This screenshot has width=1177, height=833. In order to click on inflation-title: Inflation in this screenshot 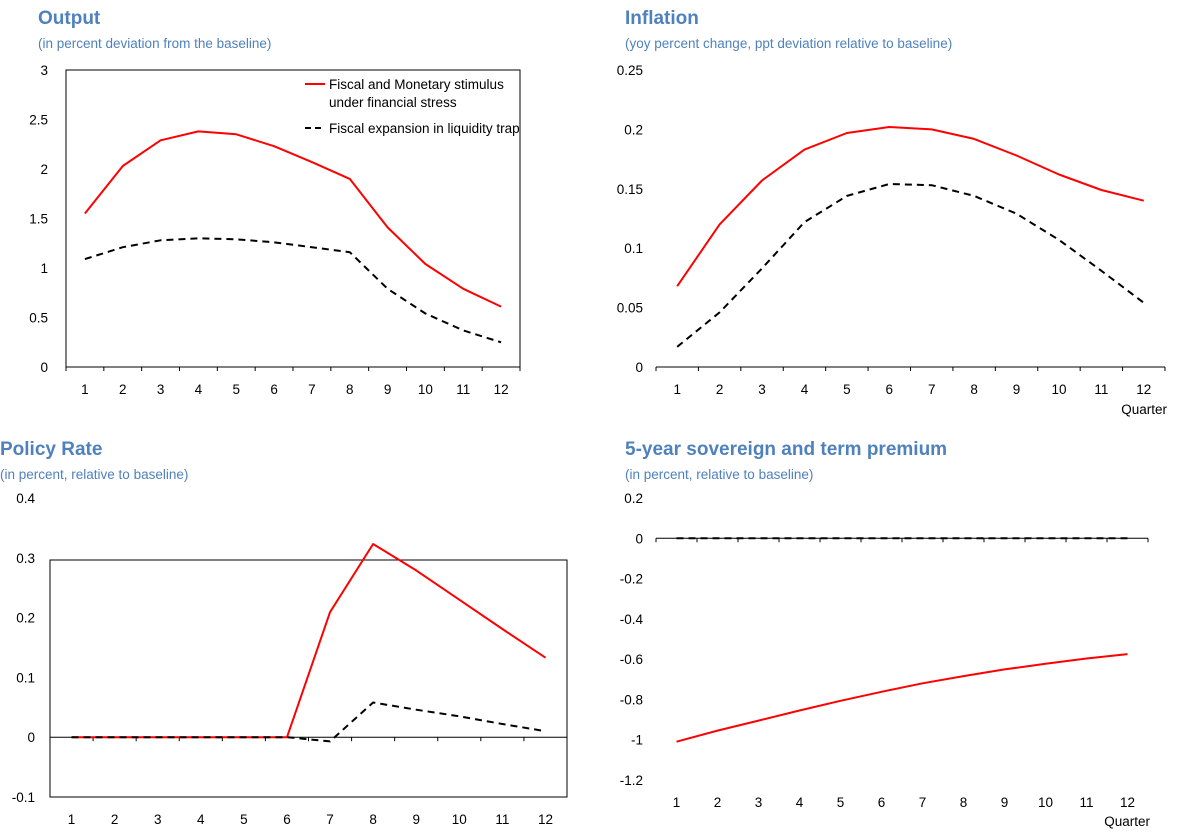, I will do `click(662, 18)`.